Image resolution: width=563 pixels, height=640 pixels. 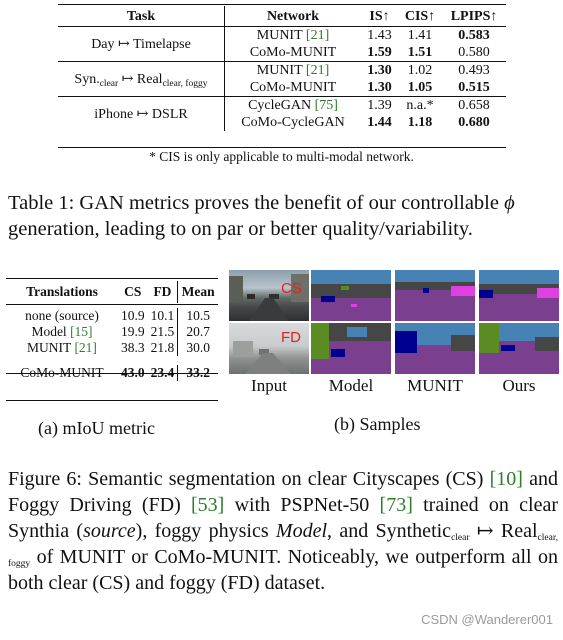 I want to click on seg-model-fd, so click(x=351, y=348).